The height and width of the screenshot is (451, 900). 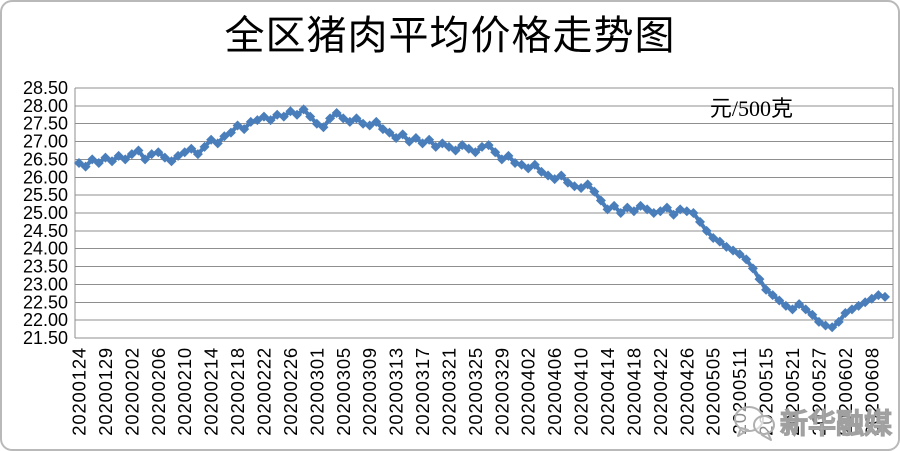 I want to click on x-axis-label: 20200527, so click(x=818, y=391).